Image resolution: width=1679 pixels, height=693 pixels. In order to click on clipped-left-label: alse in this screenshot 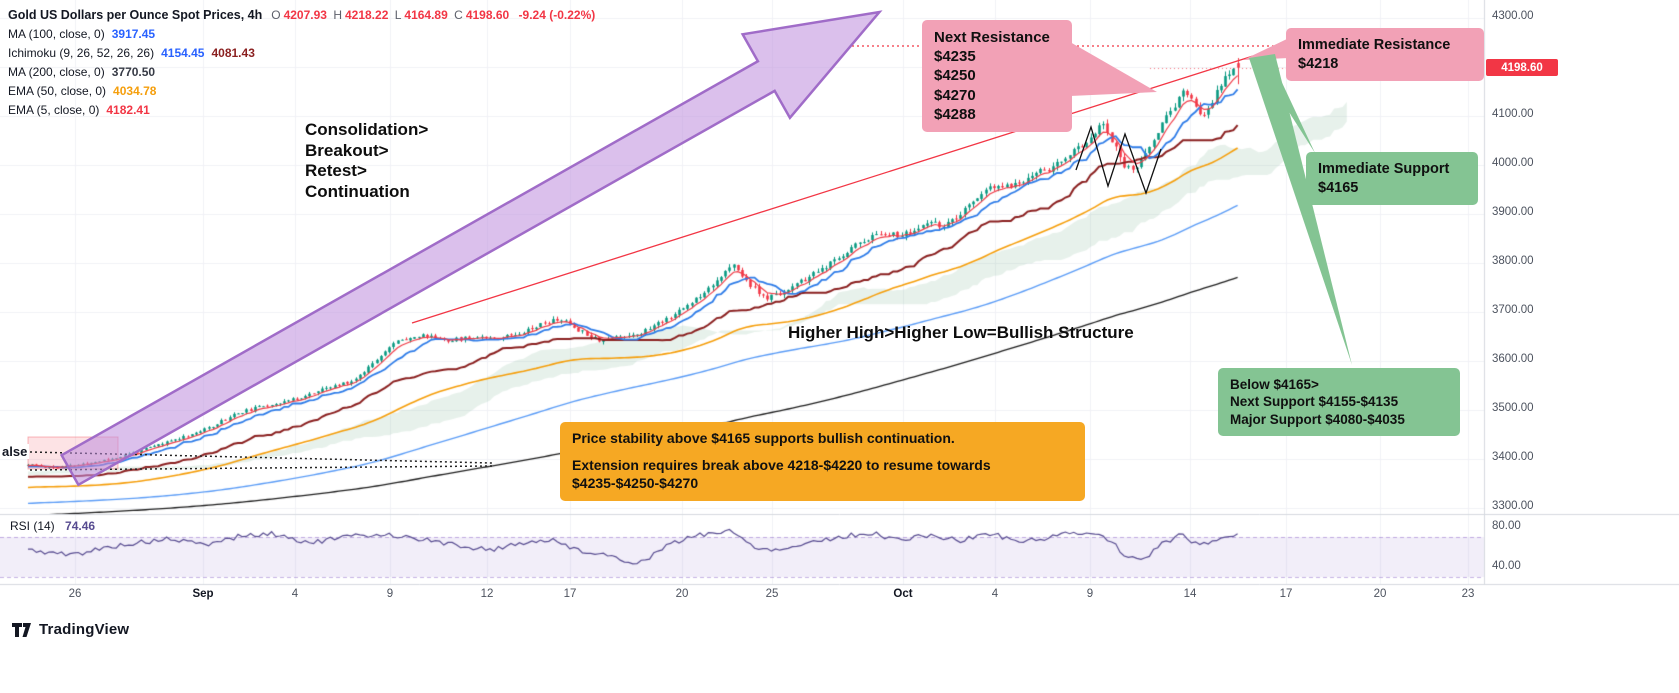, I will do `click(15, 451)`.